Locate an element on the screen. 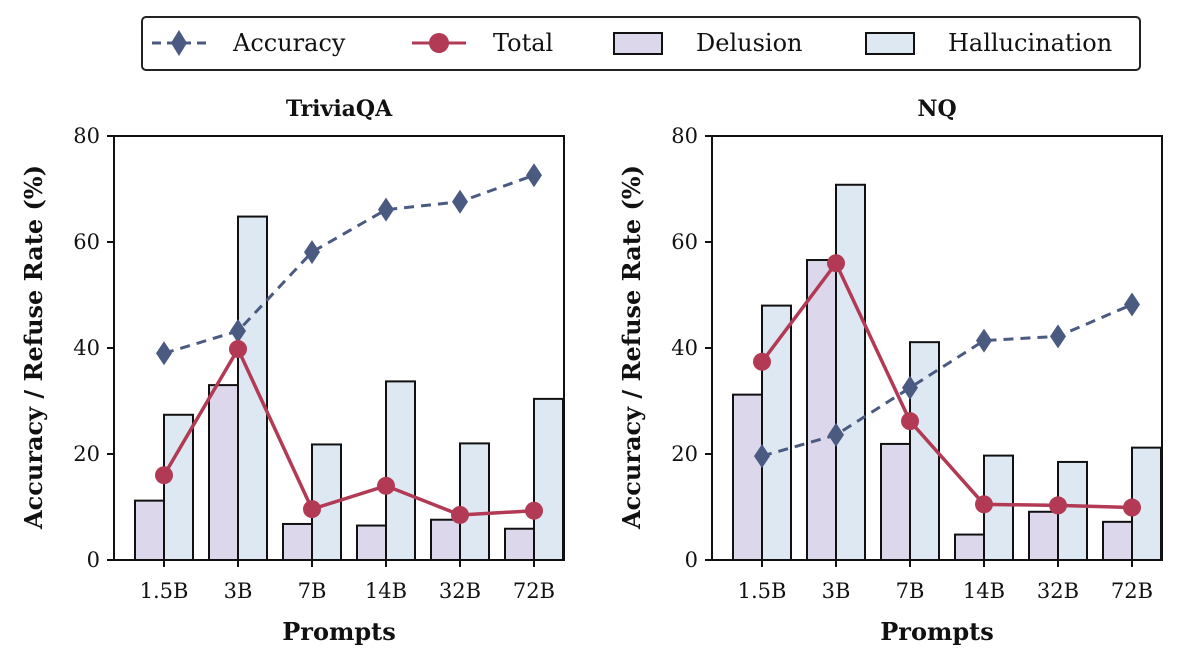 The width and height of the screenshot is (1196, 666). chart-title: NQ is located at coordinates (936, 109).